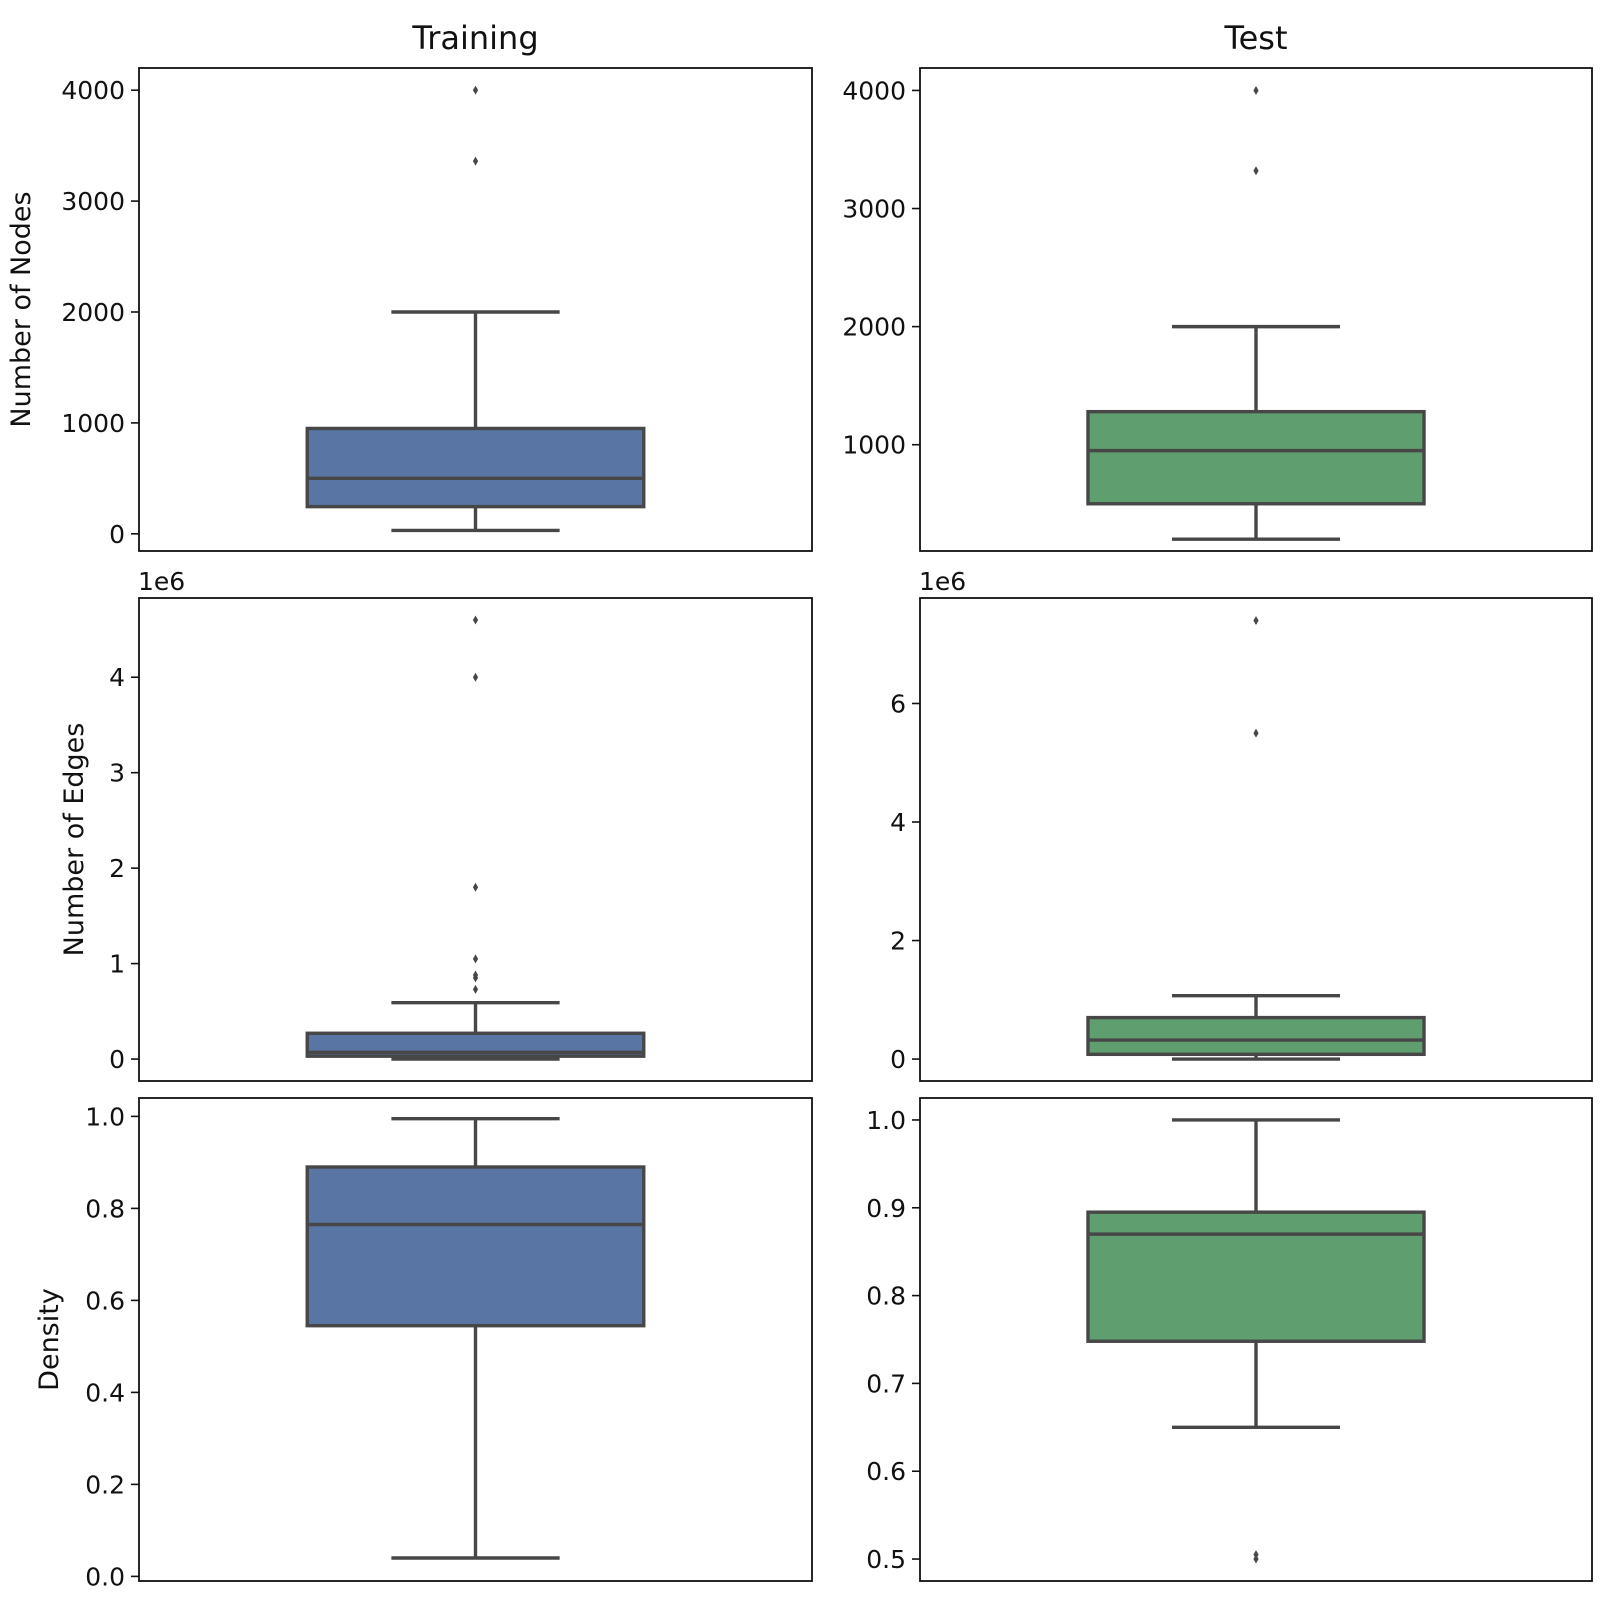 This screenshot has width=1600, height=1600. Describe the element at coordinates (886, 1383) in the screenshot. I see `y-tick-label: 0.7` at that location.